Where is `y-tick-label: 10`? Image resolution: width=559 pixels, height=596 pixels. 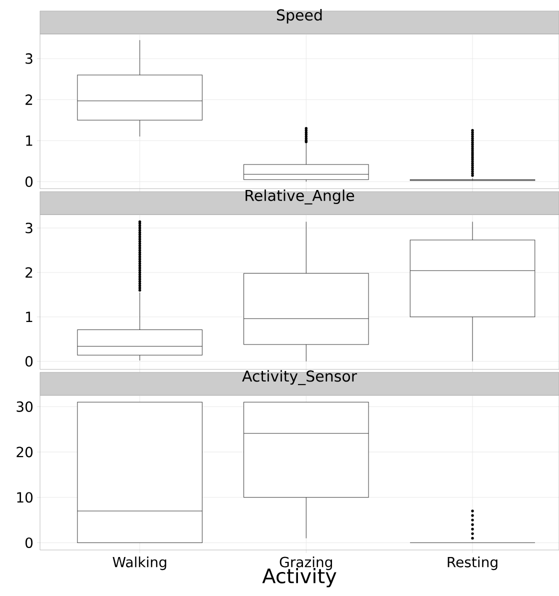 y-tick-label: 10 is located at coordinates (25, 497).